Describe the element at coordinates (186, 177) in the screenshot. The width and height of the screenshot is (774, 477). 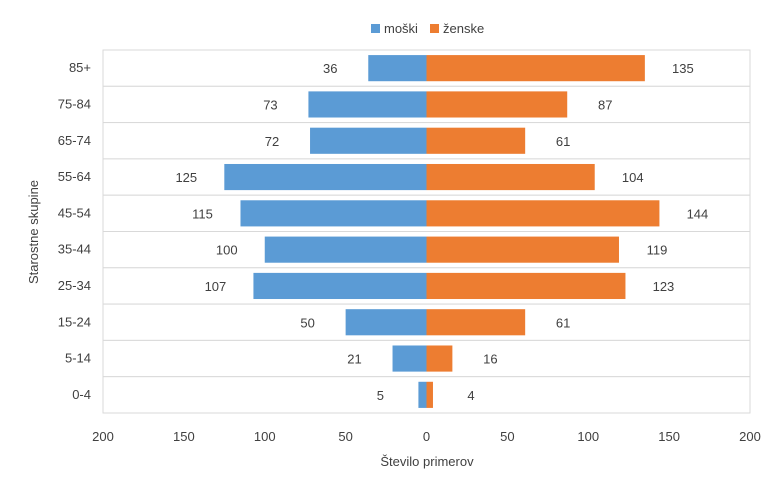
I see `data-label-moski: 125` at that location.